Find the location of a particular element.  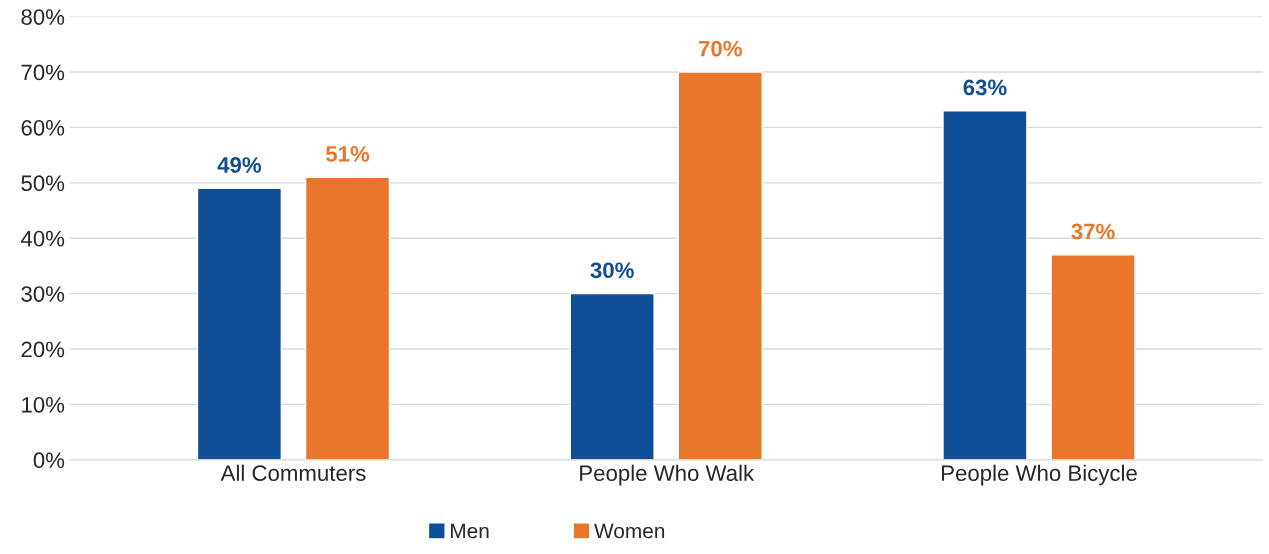

y-tick-label: 10% is located at coordinates (43, 404).